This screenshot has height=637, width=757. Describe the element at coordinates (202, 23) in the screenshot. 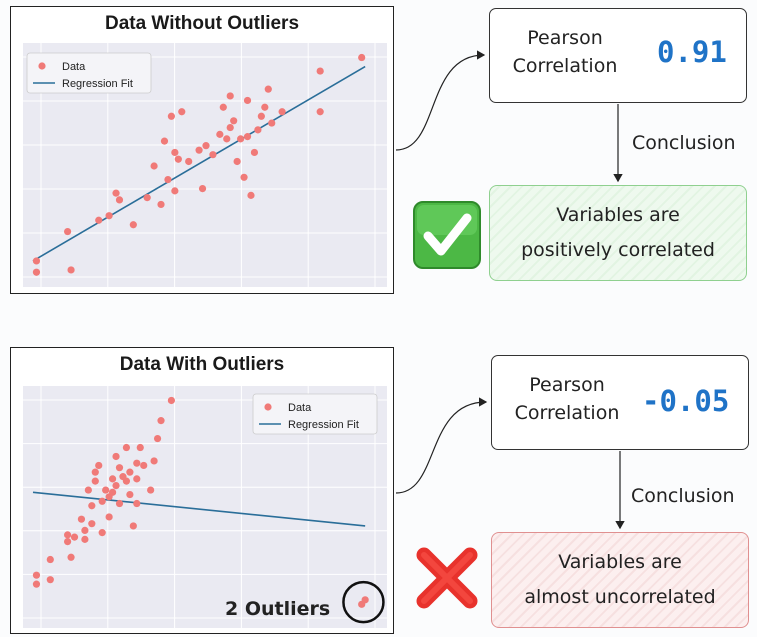

I see `chart-title: Data Without Outliers` at that location.